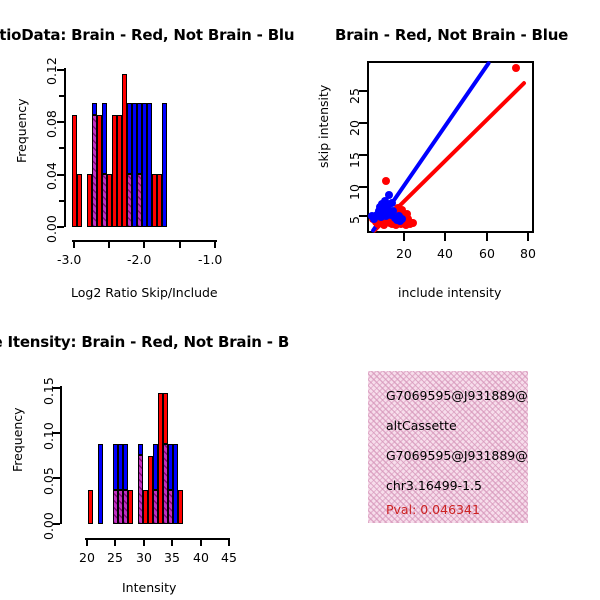 The image size is (600, 600). What do you see at coordinates (48, 481) in the screenshot?
I see `intensity-y-tick-label: 0.05` at bounding box center [48, 481].